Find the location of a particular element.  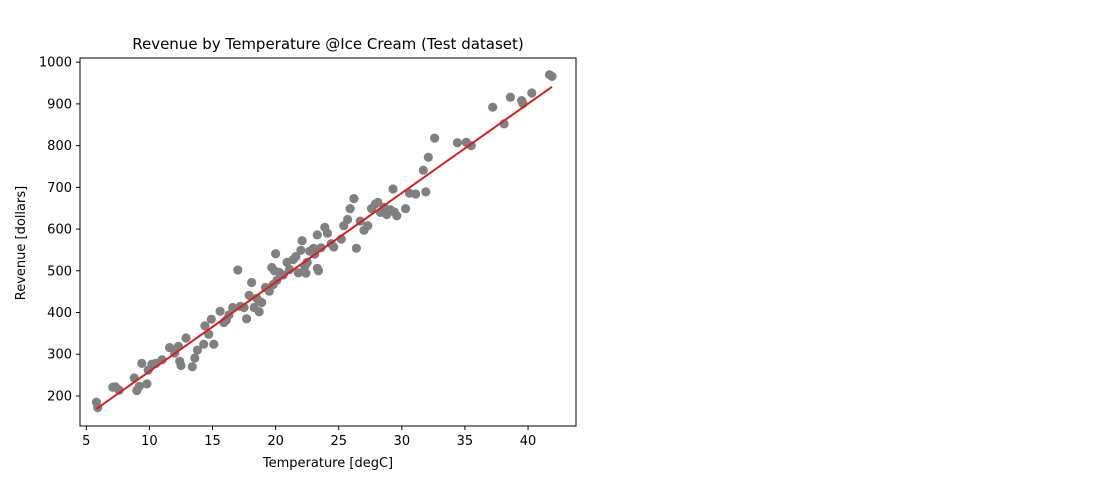

x-axis-label: Temperature [degC] is located at coordinates (327, 463).